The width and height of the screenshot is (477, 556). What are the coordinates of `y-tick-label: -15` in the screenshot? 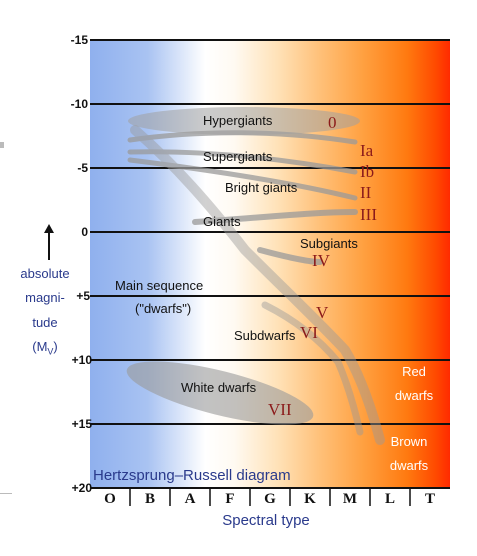 It's located at (80, 40).